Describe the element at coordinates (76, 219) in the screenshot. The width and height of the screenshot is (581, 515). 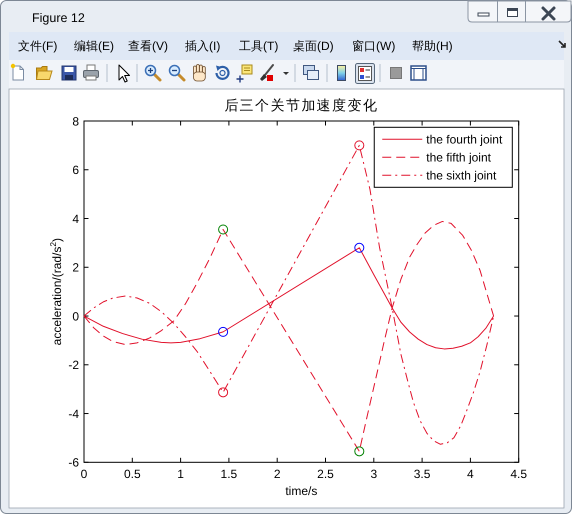
I see `y-tick-label: 4` at that location.